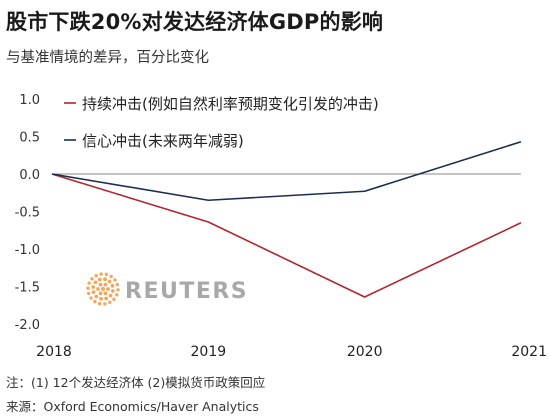  Describe the element at coordinates (186, 291) in the screenshot. I see `reuters-watermark: REUTERS` at that location.